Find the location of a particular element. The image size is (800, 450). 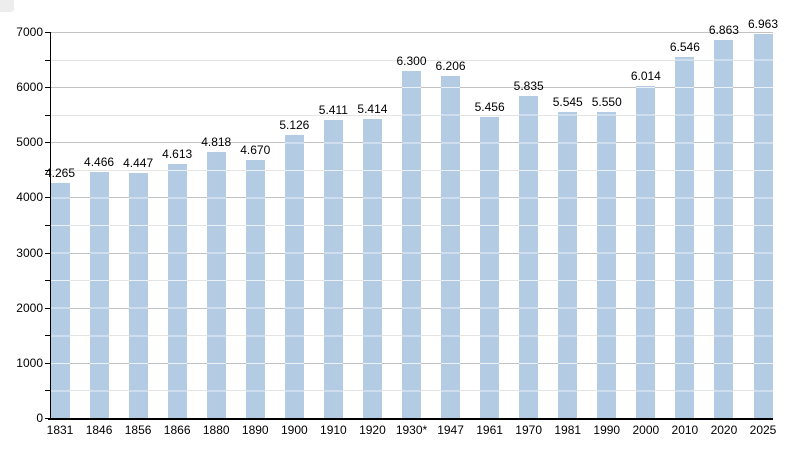

bar-2000 is located at coordinates (646, 252).